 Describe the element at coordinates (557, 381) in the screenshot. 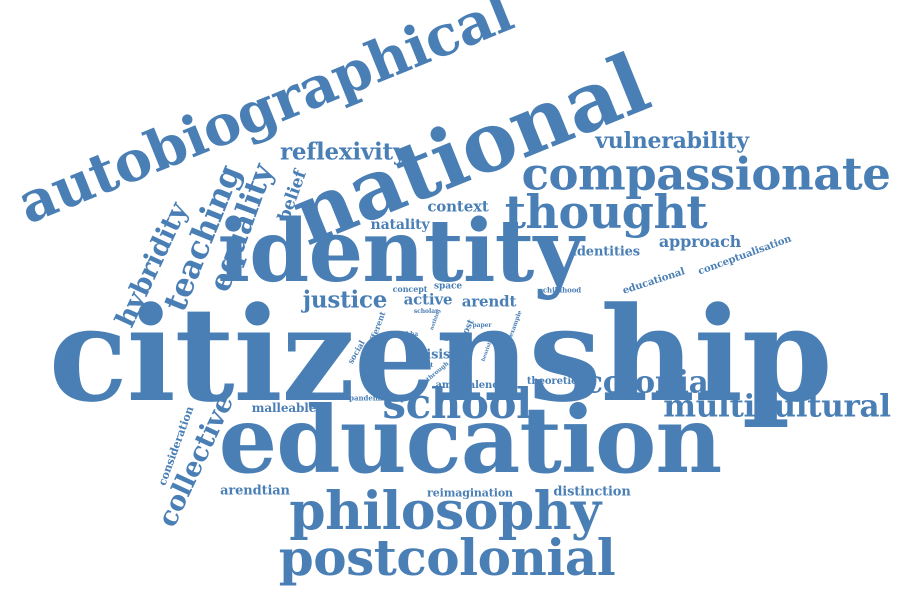

I see `word-theoretical: theoretical` at that location.